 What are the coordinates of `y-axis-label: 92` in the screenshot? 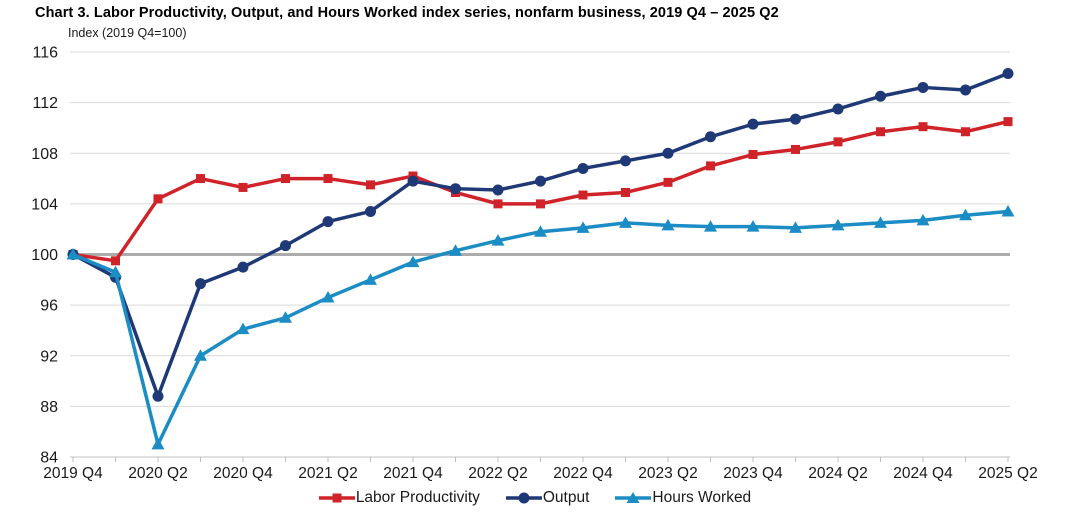 It's located at (49, 356).